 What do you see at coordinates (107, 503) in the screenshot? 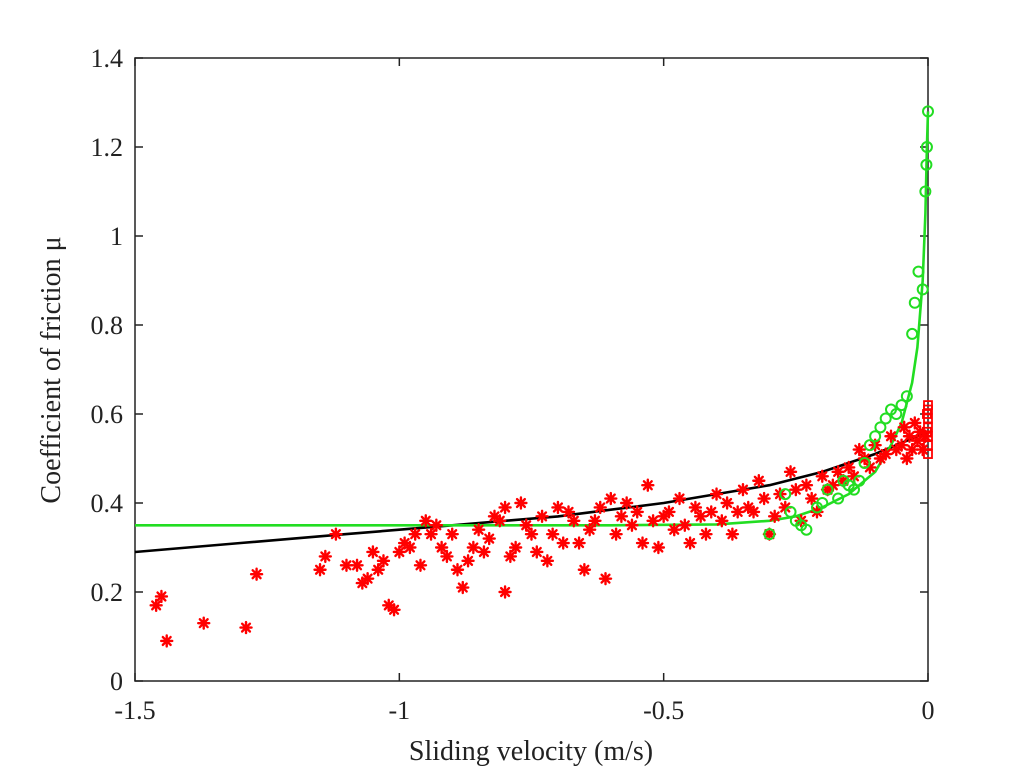
I see `y-tick-label: 0.4` at bounding box center [107, 503].